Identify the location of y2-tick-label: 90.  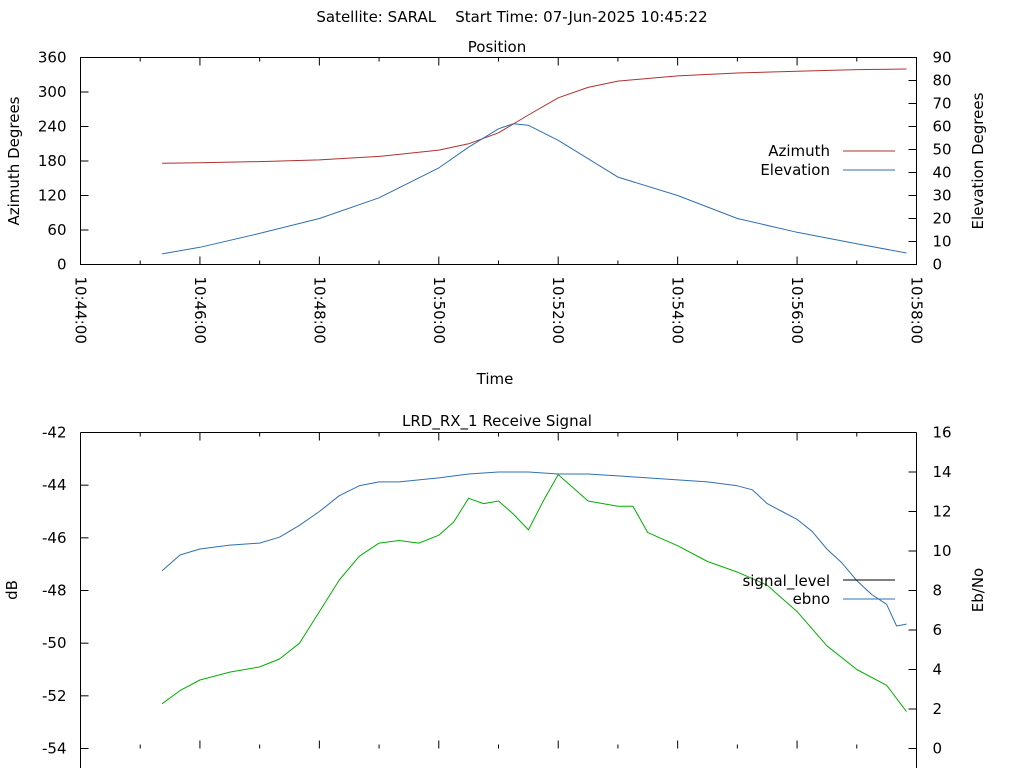
(942, 58).